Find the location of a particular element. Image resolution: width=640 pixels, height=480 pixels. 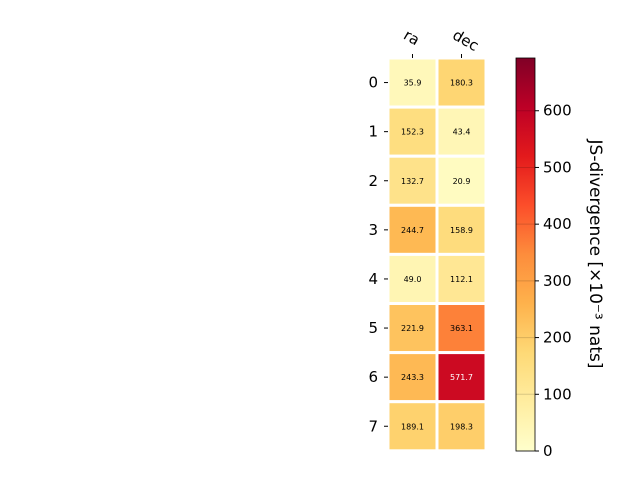

heatmap-cell-value: 152.3 is located at coordinates (412, 132).